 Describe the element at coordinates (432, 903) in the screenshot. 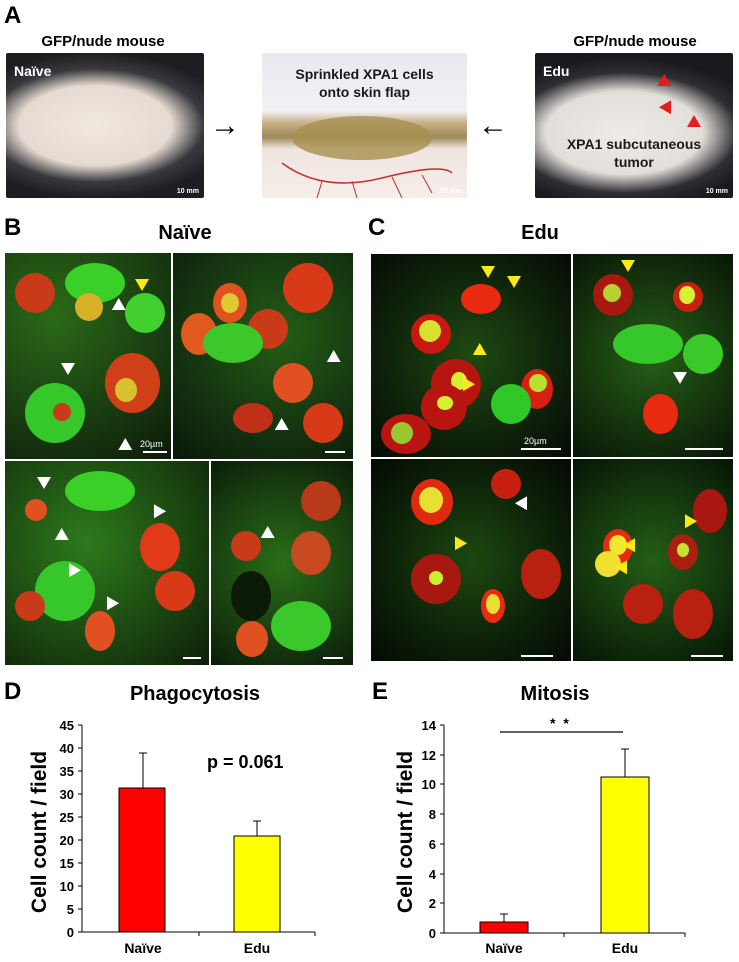

I see `y-tick: 2` at that location.